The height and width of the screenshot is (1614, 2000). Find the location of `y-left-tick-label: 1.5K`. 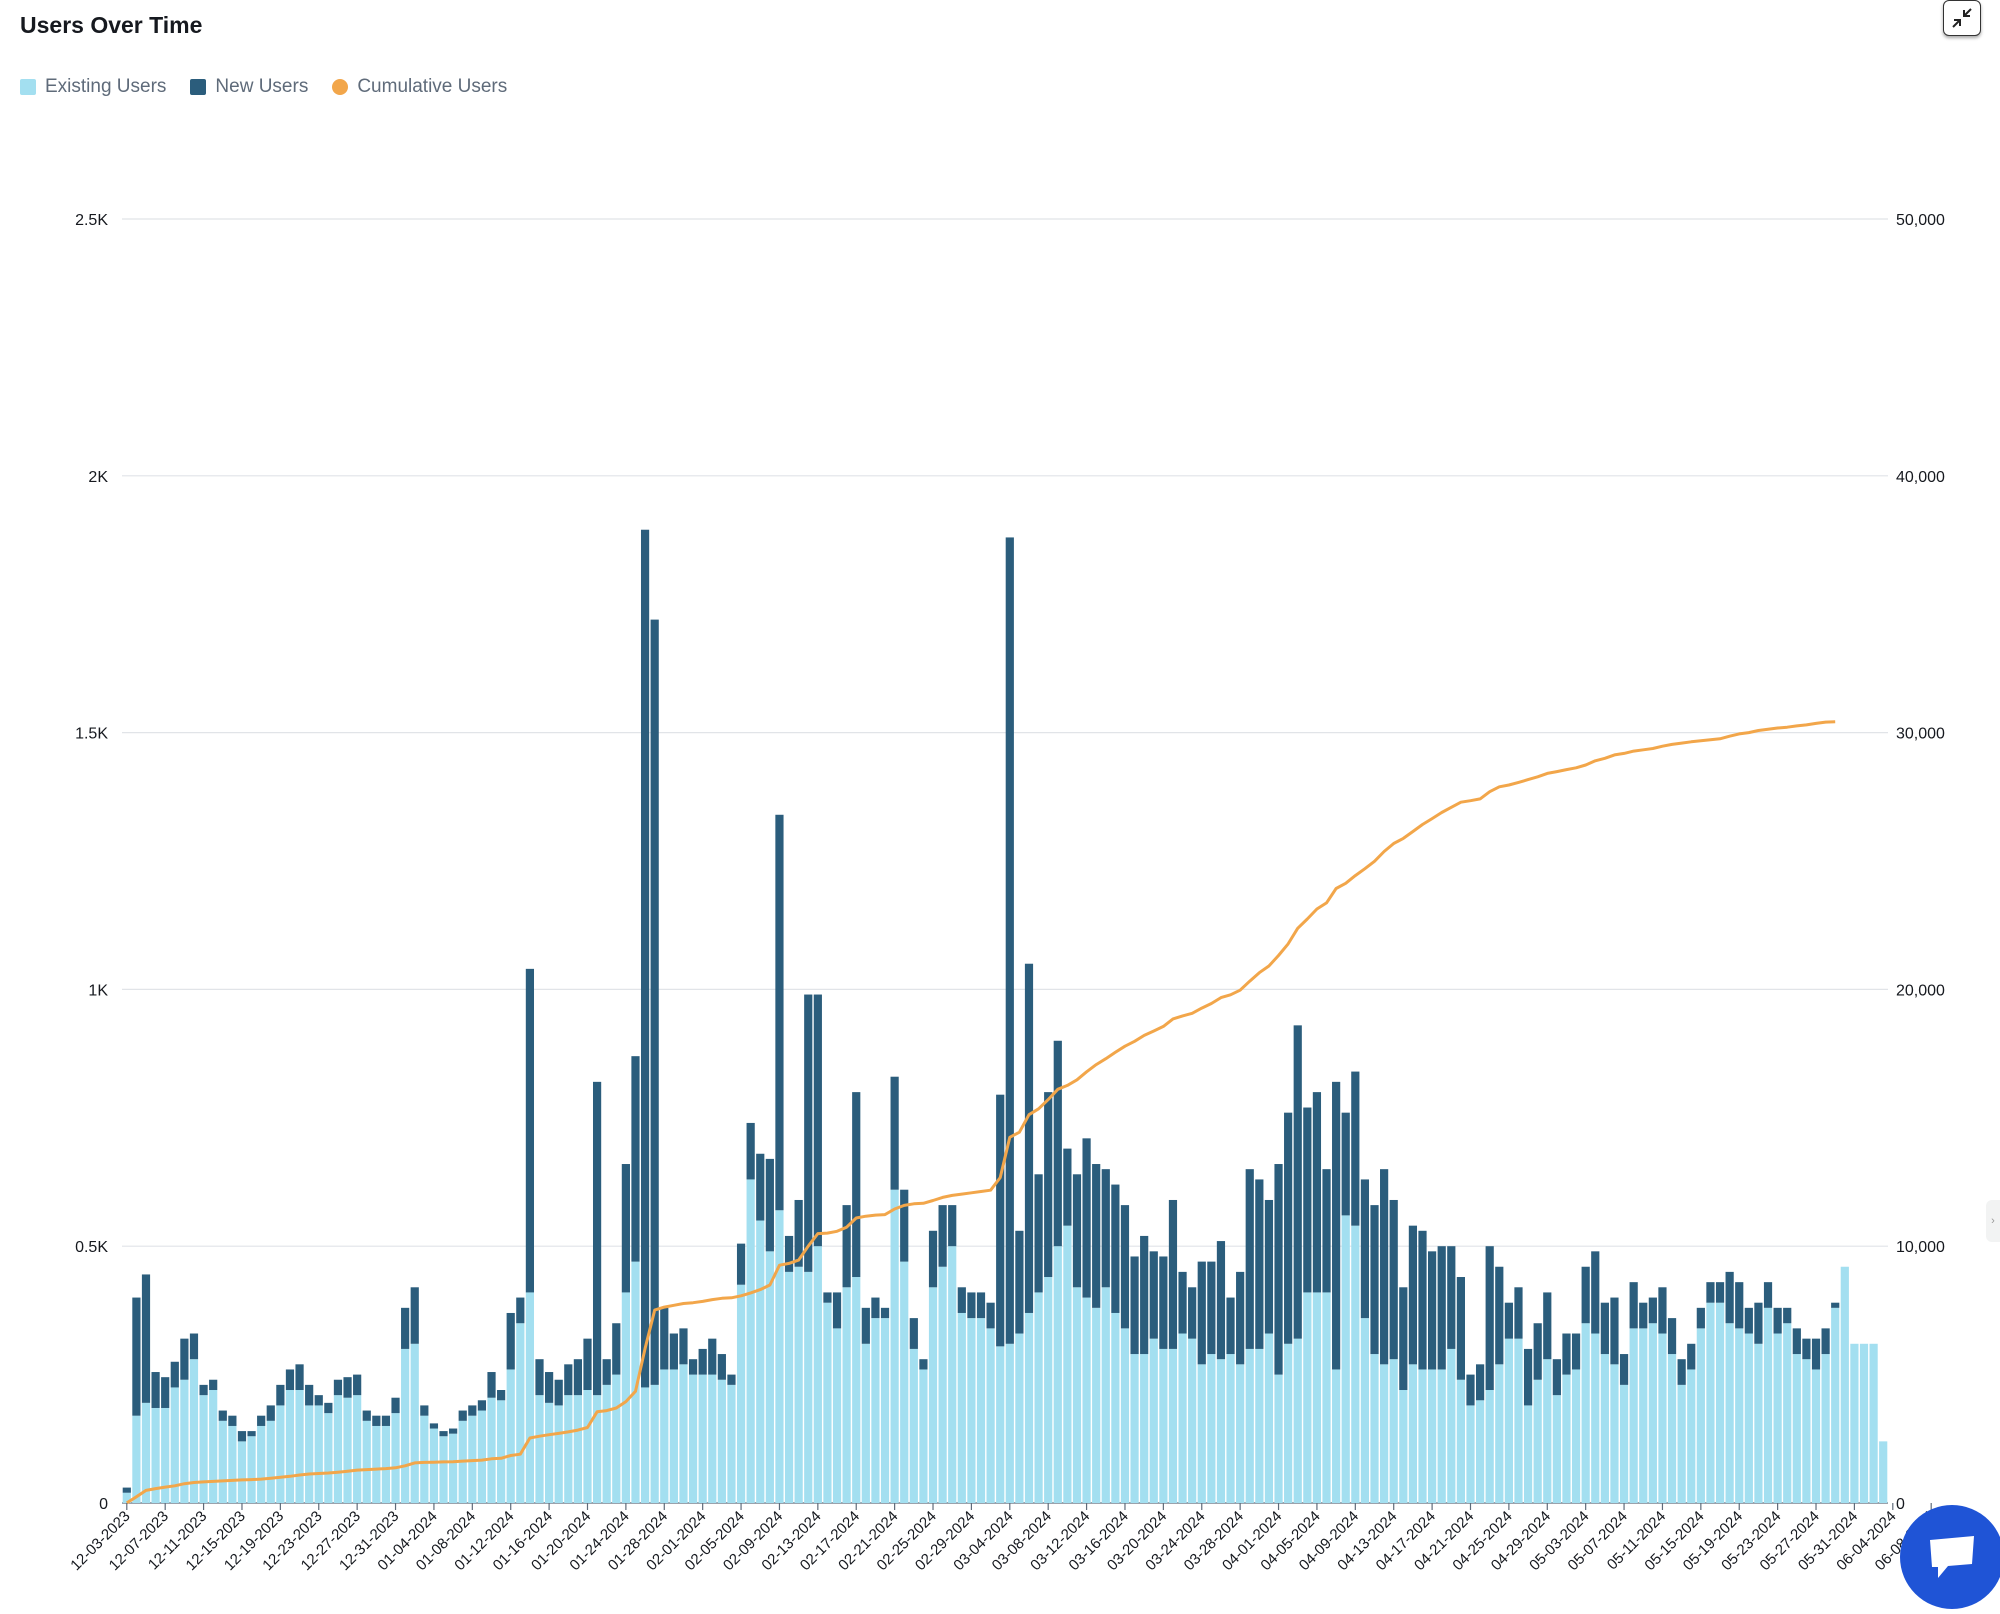

y-left-tick-label: 1.5K is located at coordinates (91, 734).